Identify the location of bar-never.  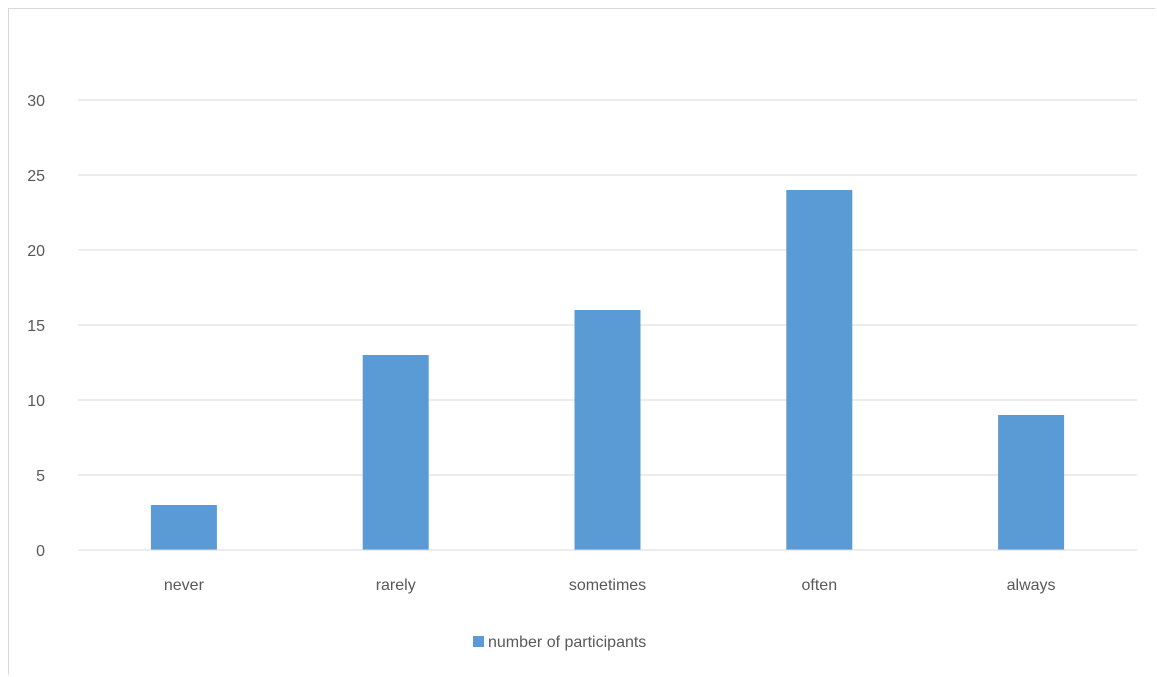
(183, 527).